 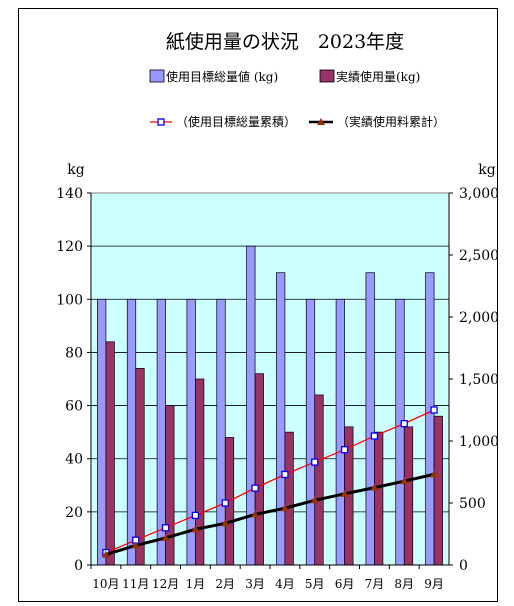 What do you see at coordinates (479, 194) in the screenshot?
I see `right-axis-tick-label: 3,000` at bounding box center [479, 194].